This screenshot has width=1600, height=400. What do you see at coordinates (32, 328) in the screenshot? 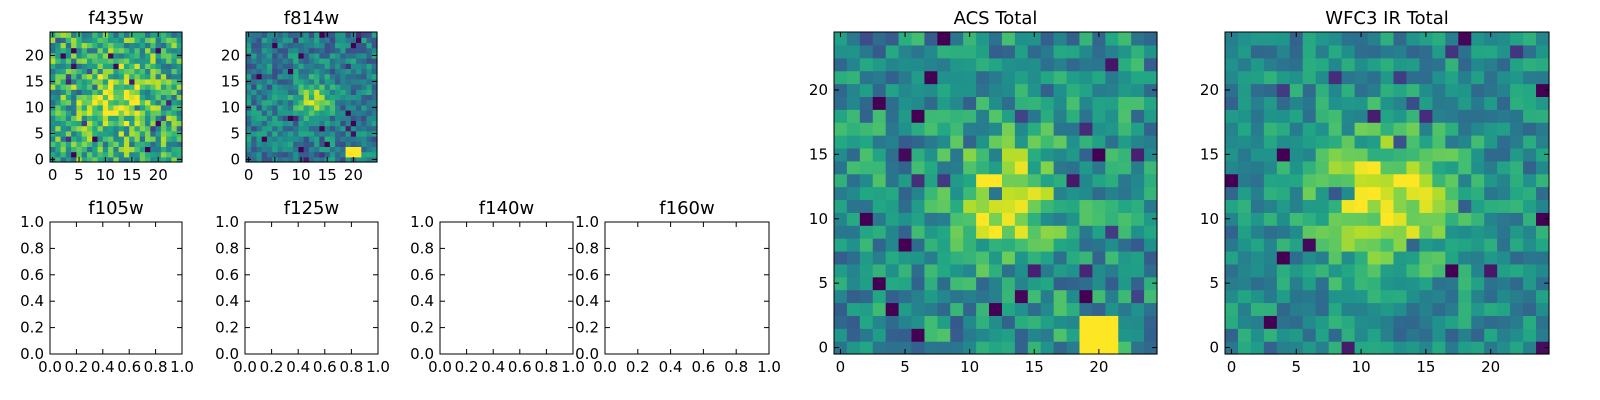
I see `y-tick-label: 0.2` at bounding box center [32, 328].